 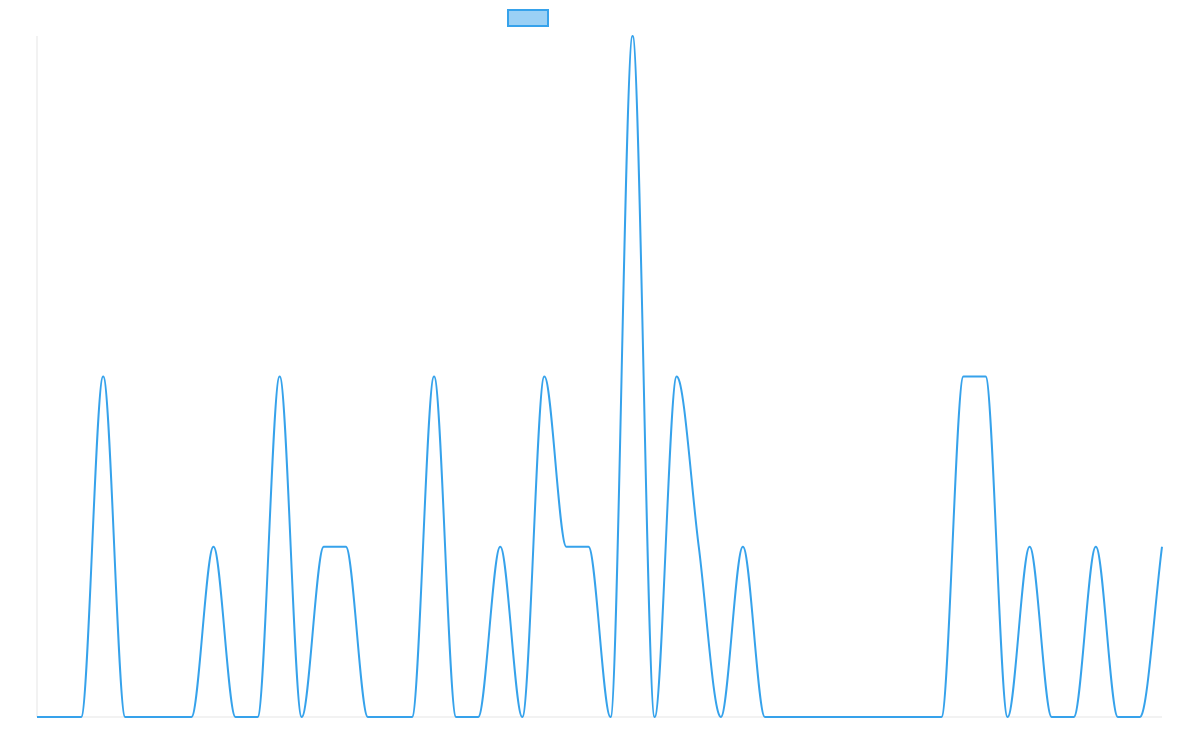 I want to click on legend, so click(x=528, y=18).